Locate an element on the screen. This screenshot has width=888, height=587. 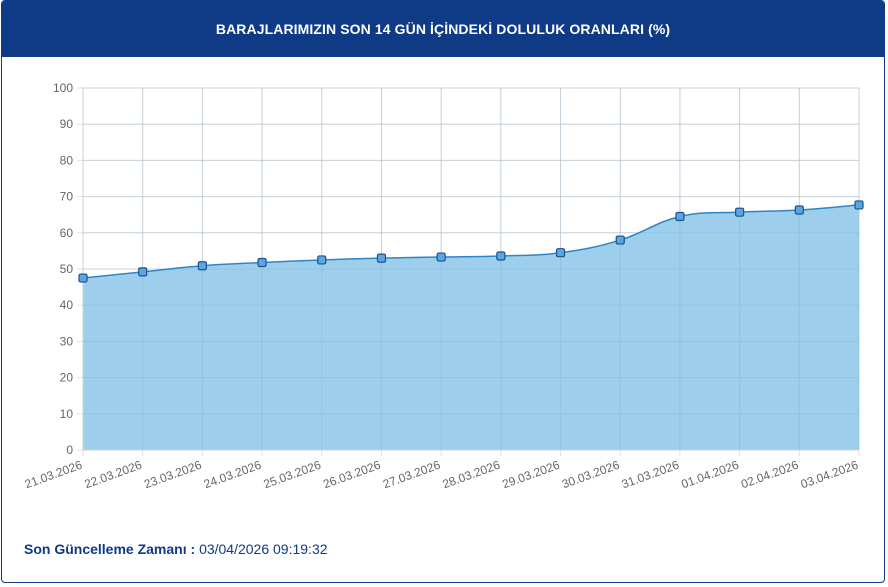
y-tick-label: 30 is located at coordinates (67, 341).